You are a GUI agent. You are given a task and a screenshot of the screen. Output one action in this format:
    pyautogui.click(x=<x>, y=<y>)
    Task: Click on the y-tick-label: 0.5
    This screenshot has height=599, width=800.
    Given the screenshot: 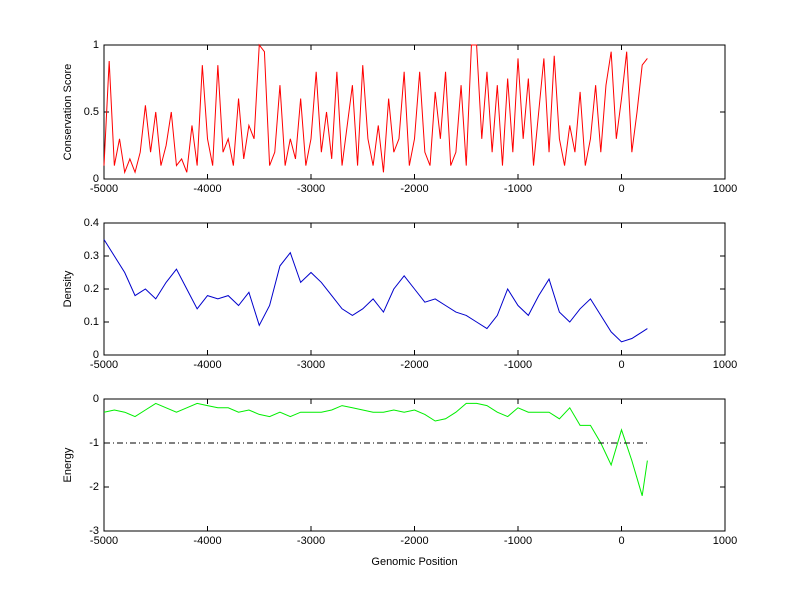 What is the action you would take?
    pyautogui.click(x=91, y=112)
    